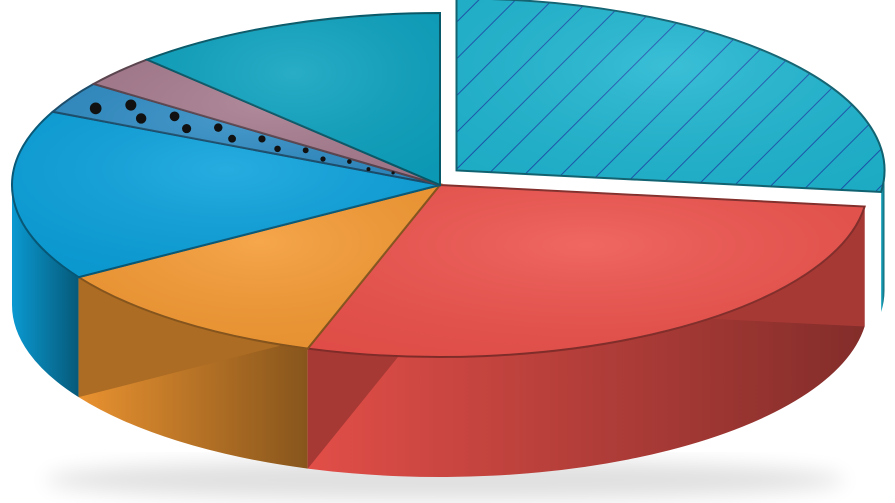  What do you see at coordinates (445, 480) in the screenshot?
I see `pie-shadow` at bounding box center [445, 480].